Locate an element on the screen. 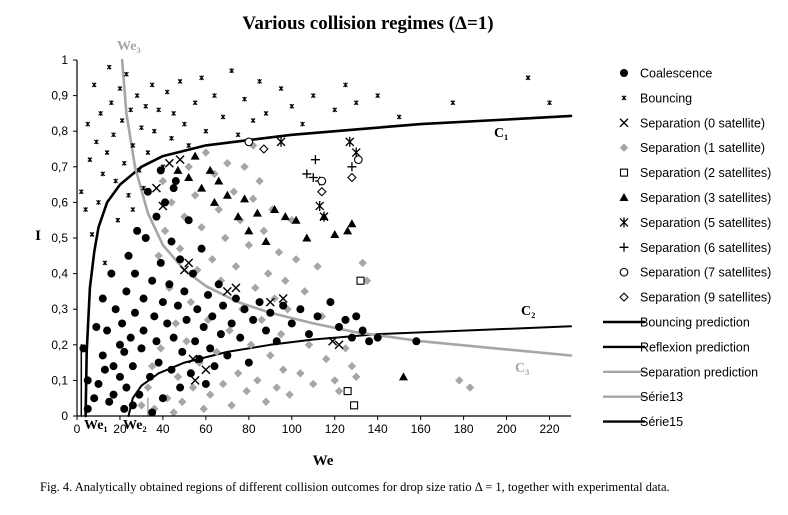 The width and height of the screenshot is (788, 515). y-tick-label: 0,4 is located at coordinates (59, 274).